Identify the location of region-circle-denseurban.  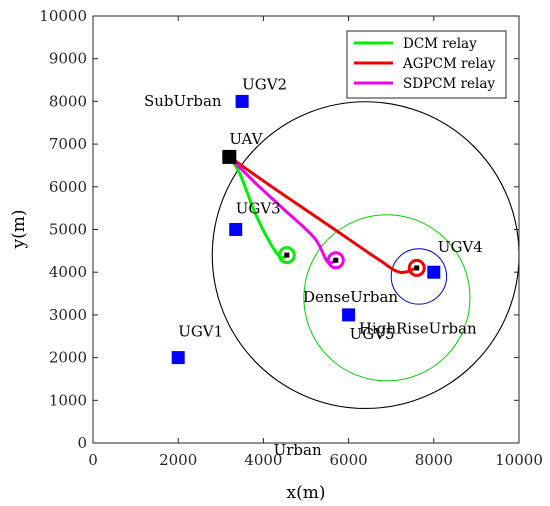
(387, 298).